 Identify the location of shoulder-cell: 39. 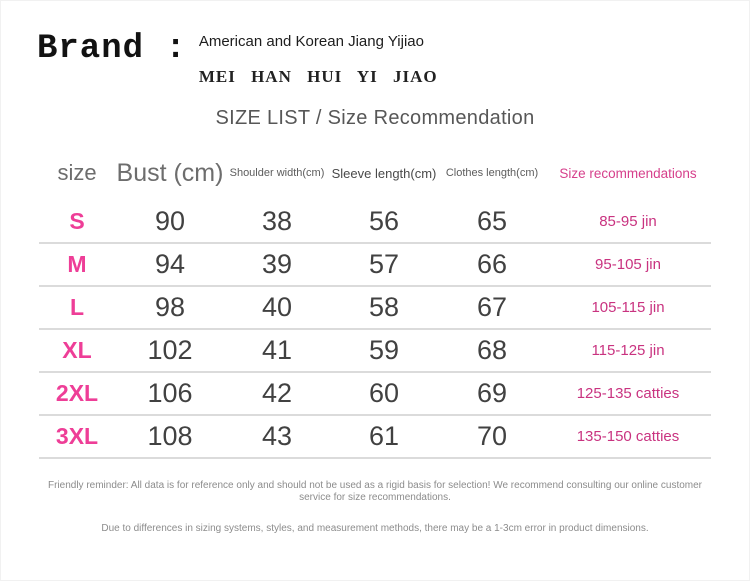
(277, 265).